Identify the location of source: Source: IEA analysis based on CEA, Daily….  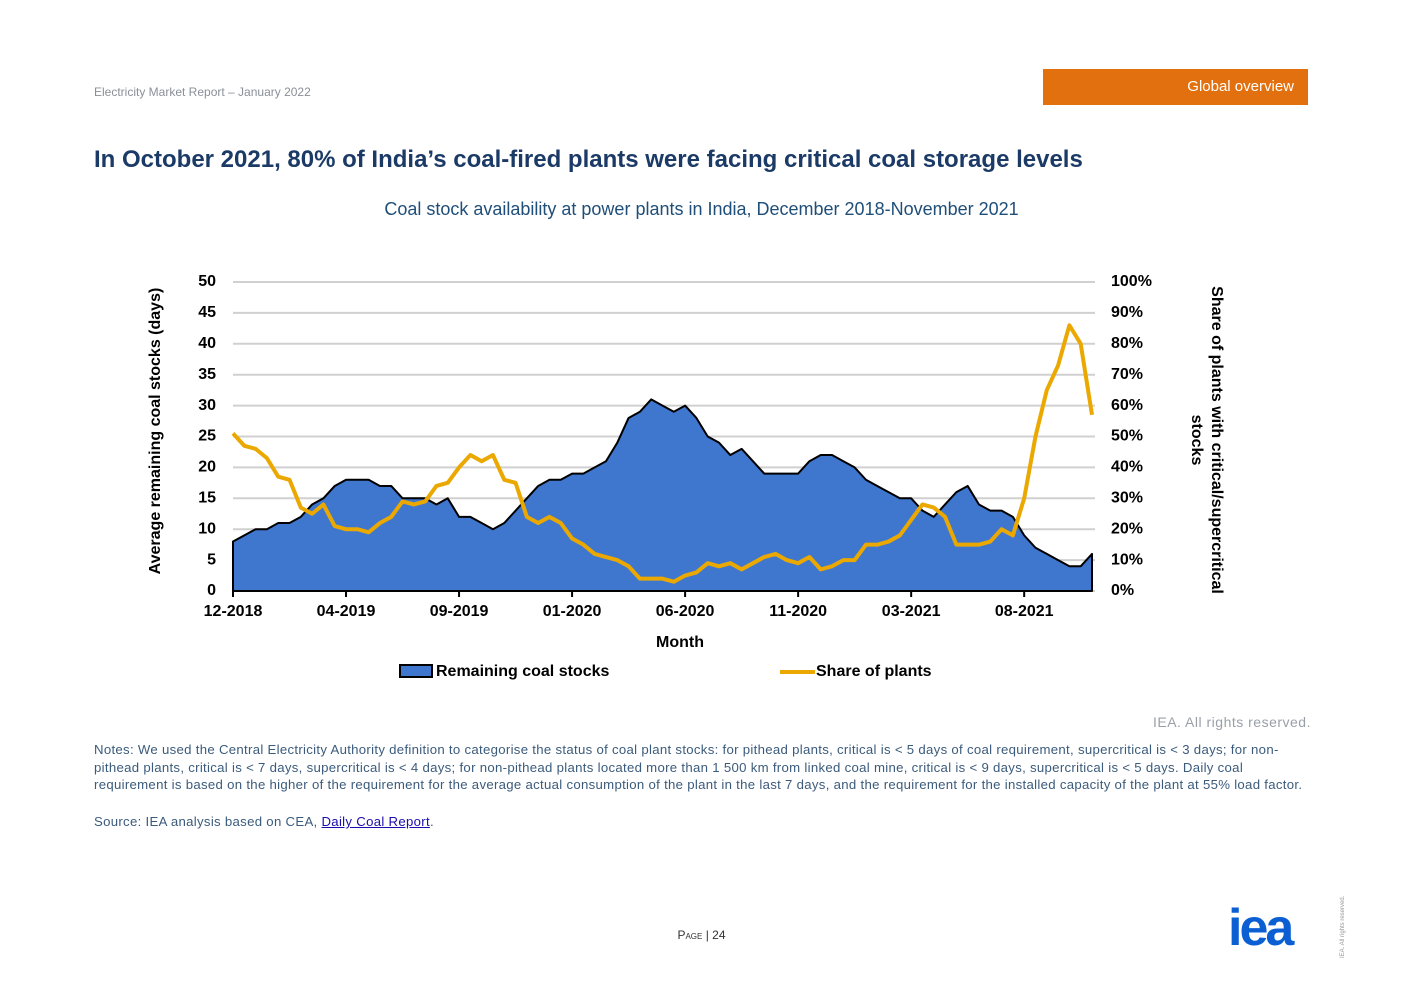
(264, 821).